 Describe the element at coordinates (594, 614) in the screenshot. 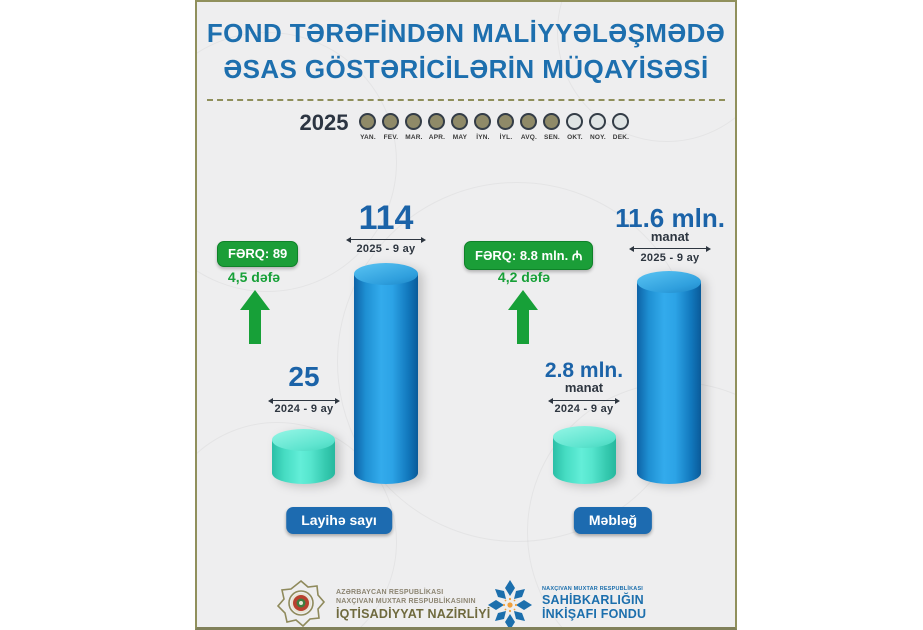

I see `fund-line-3: İNKİŞAFI FONDU` at that location.